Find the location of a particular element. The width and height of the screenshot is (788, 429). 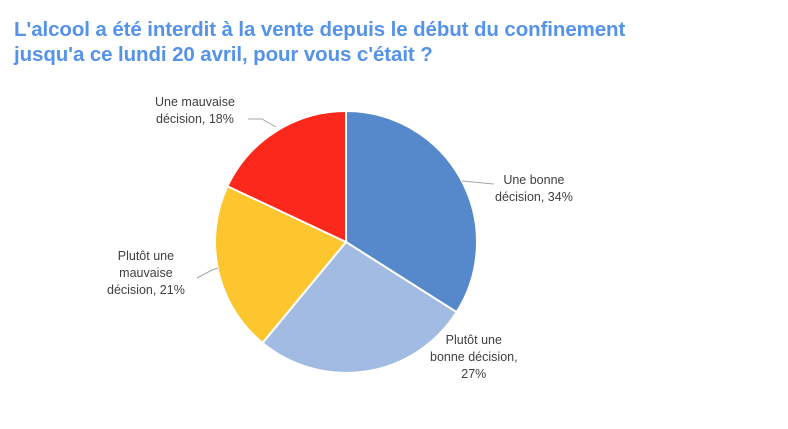

leader-line-bonne is located at coordinates (478, 182).